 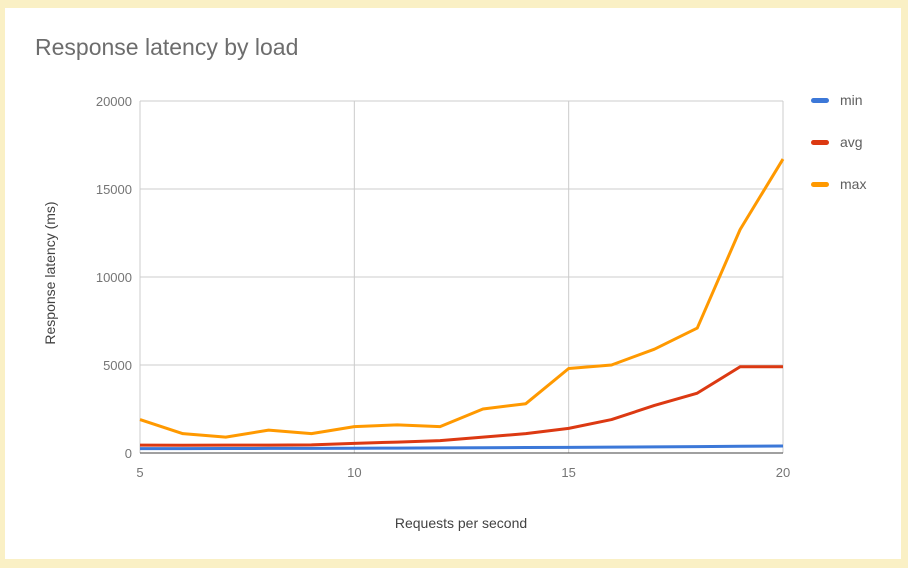 I want to click on x-tick-label: 5, so click(x=139, y=472).